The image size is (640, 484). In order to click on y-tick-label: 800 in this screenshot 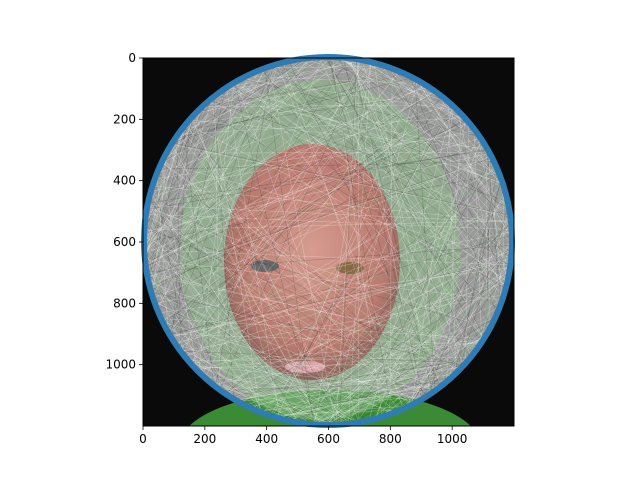, I will do `click(124, 303)`.